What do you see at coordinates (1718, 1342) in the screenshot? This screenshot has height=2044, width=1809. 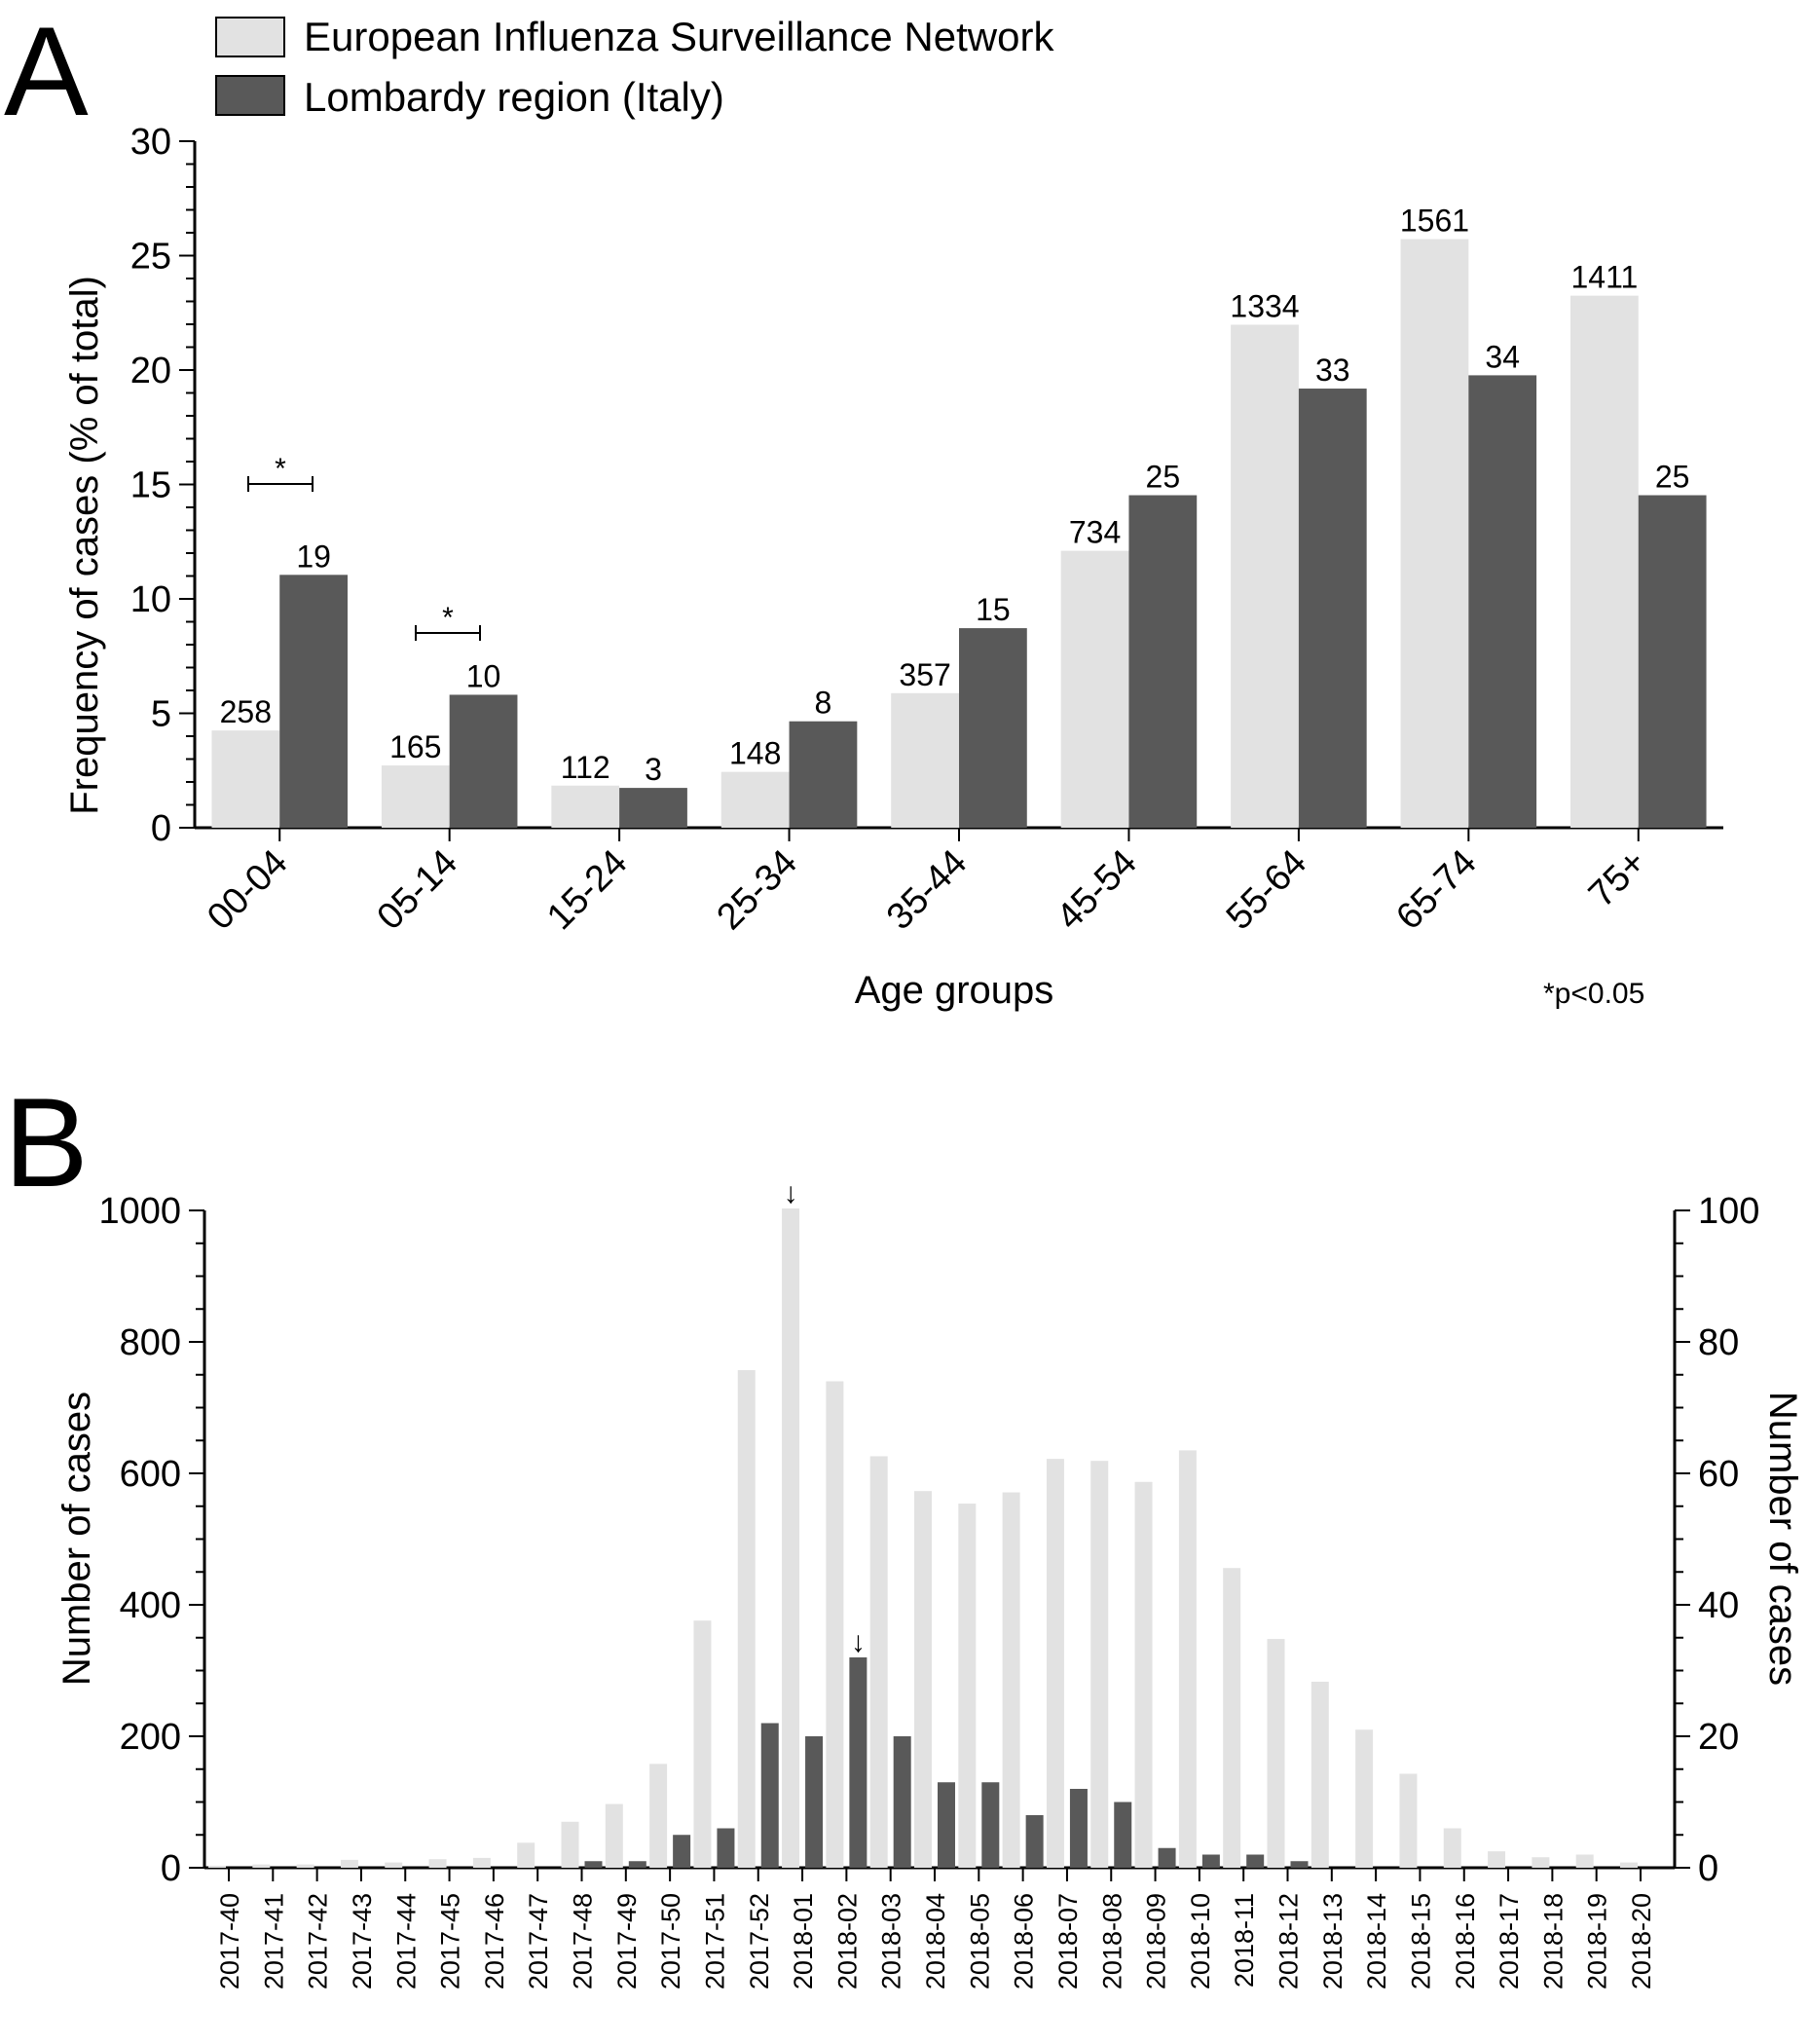 I see `right-y-tick-label: 80` at bounding box center [1718, 1342].